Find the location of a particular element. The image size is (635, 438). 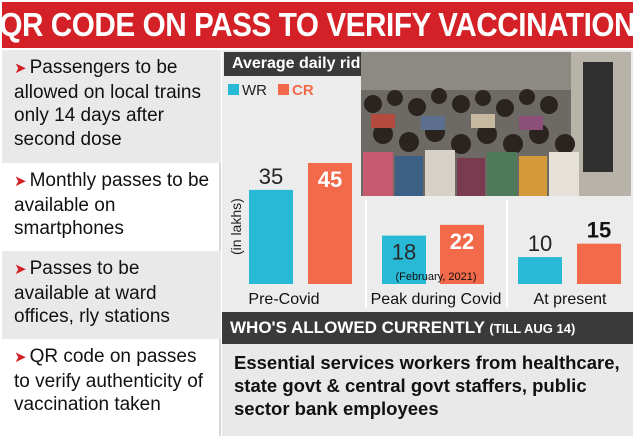

page-title: QR CODE ON PASS TO VERIFY VACCINATION is located at coordinates (317, 24).